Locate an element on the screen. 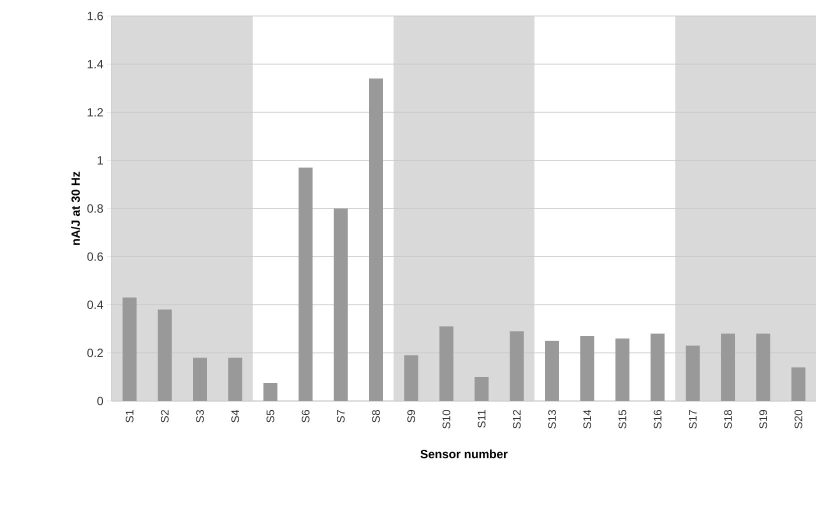 This screenshot has width=816, height=516. x-axis-title: Sensor number is located at coordinates (464, 454).